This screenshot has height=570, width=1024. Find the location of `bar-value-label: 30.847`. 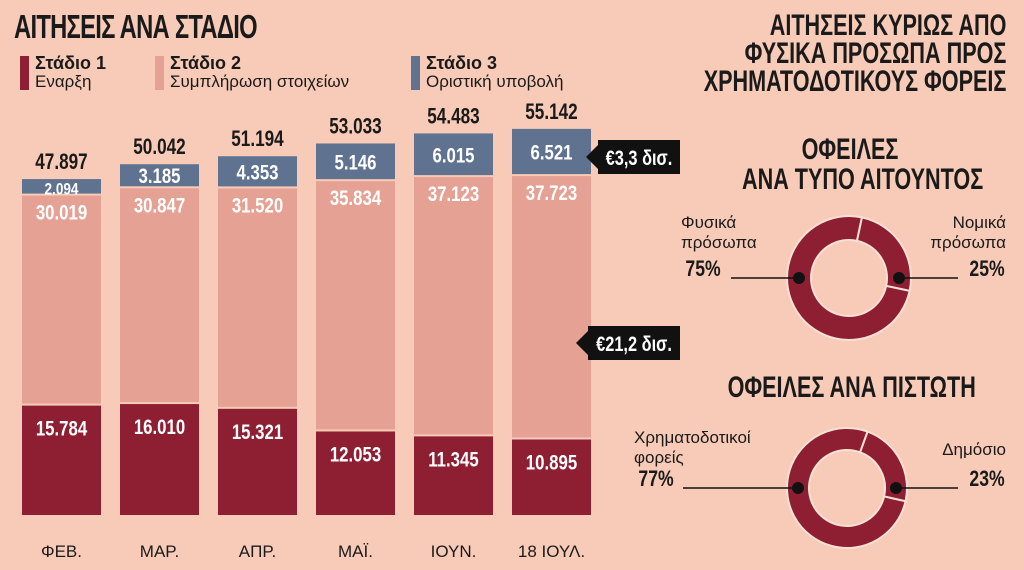

bar-value-label: 30.847 is located at coordinates (159, 206).